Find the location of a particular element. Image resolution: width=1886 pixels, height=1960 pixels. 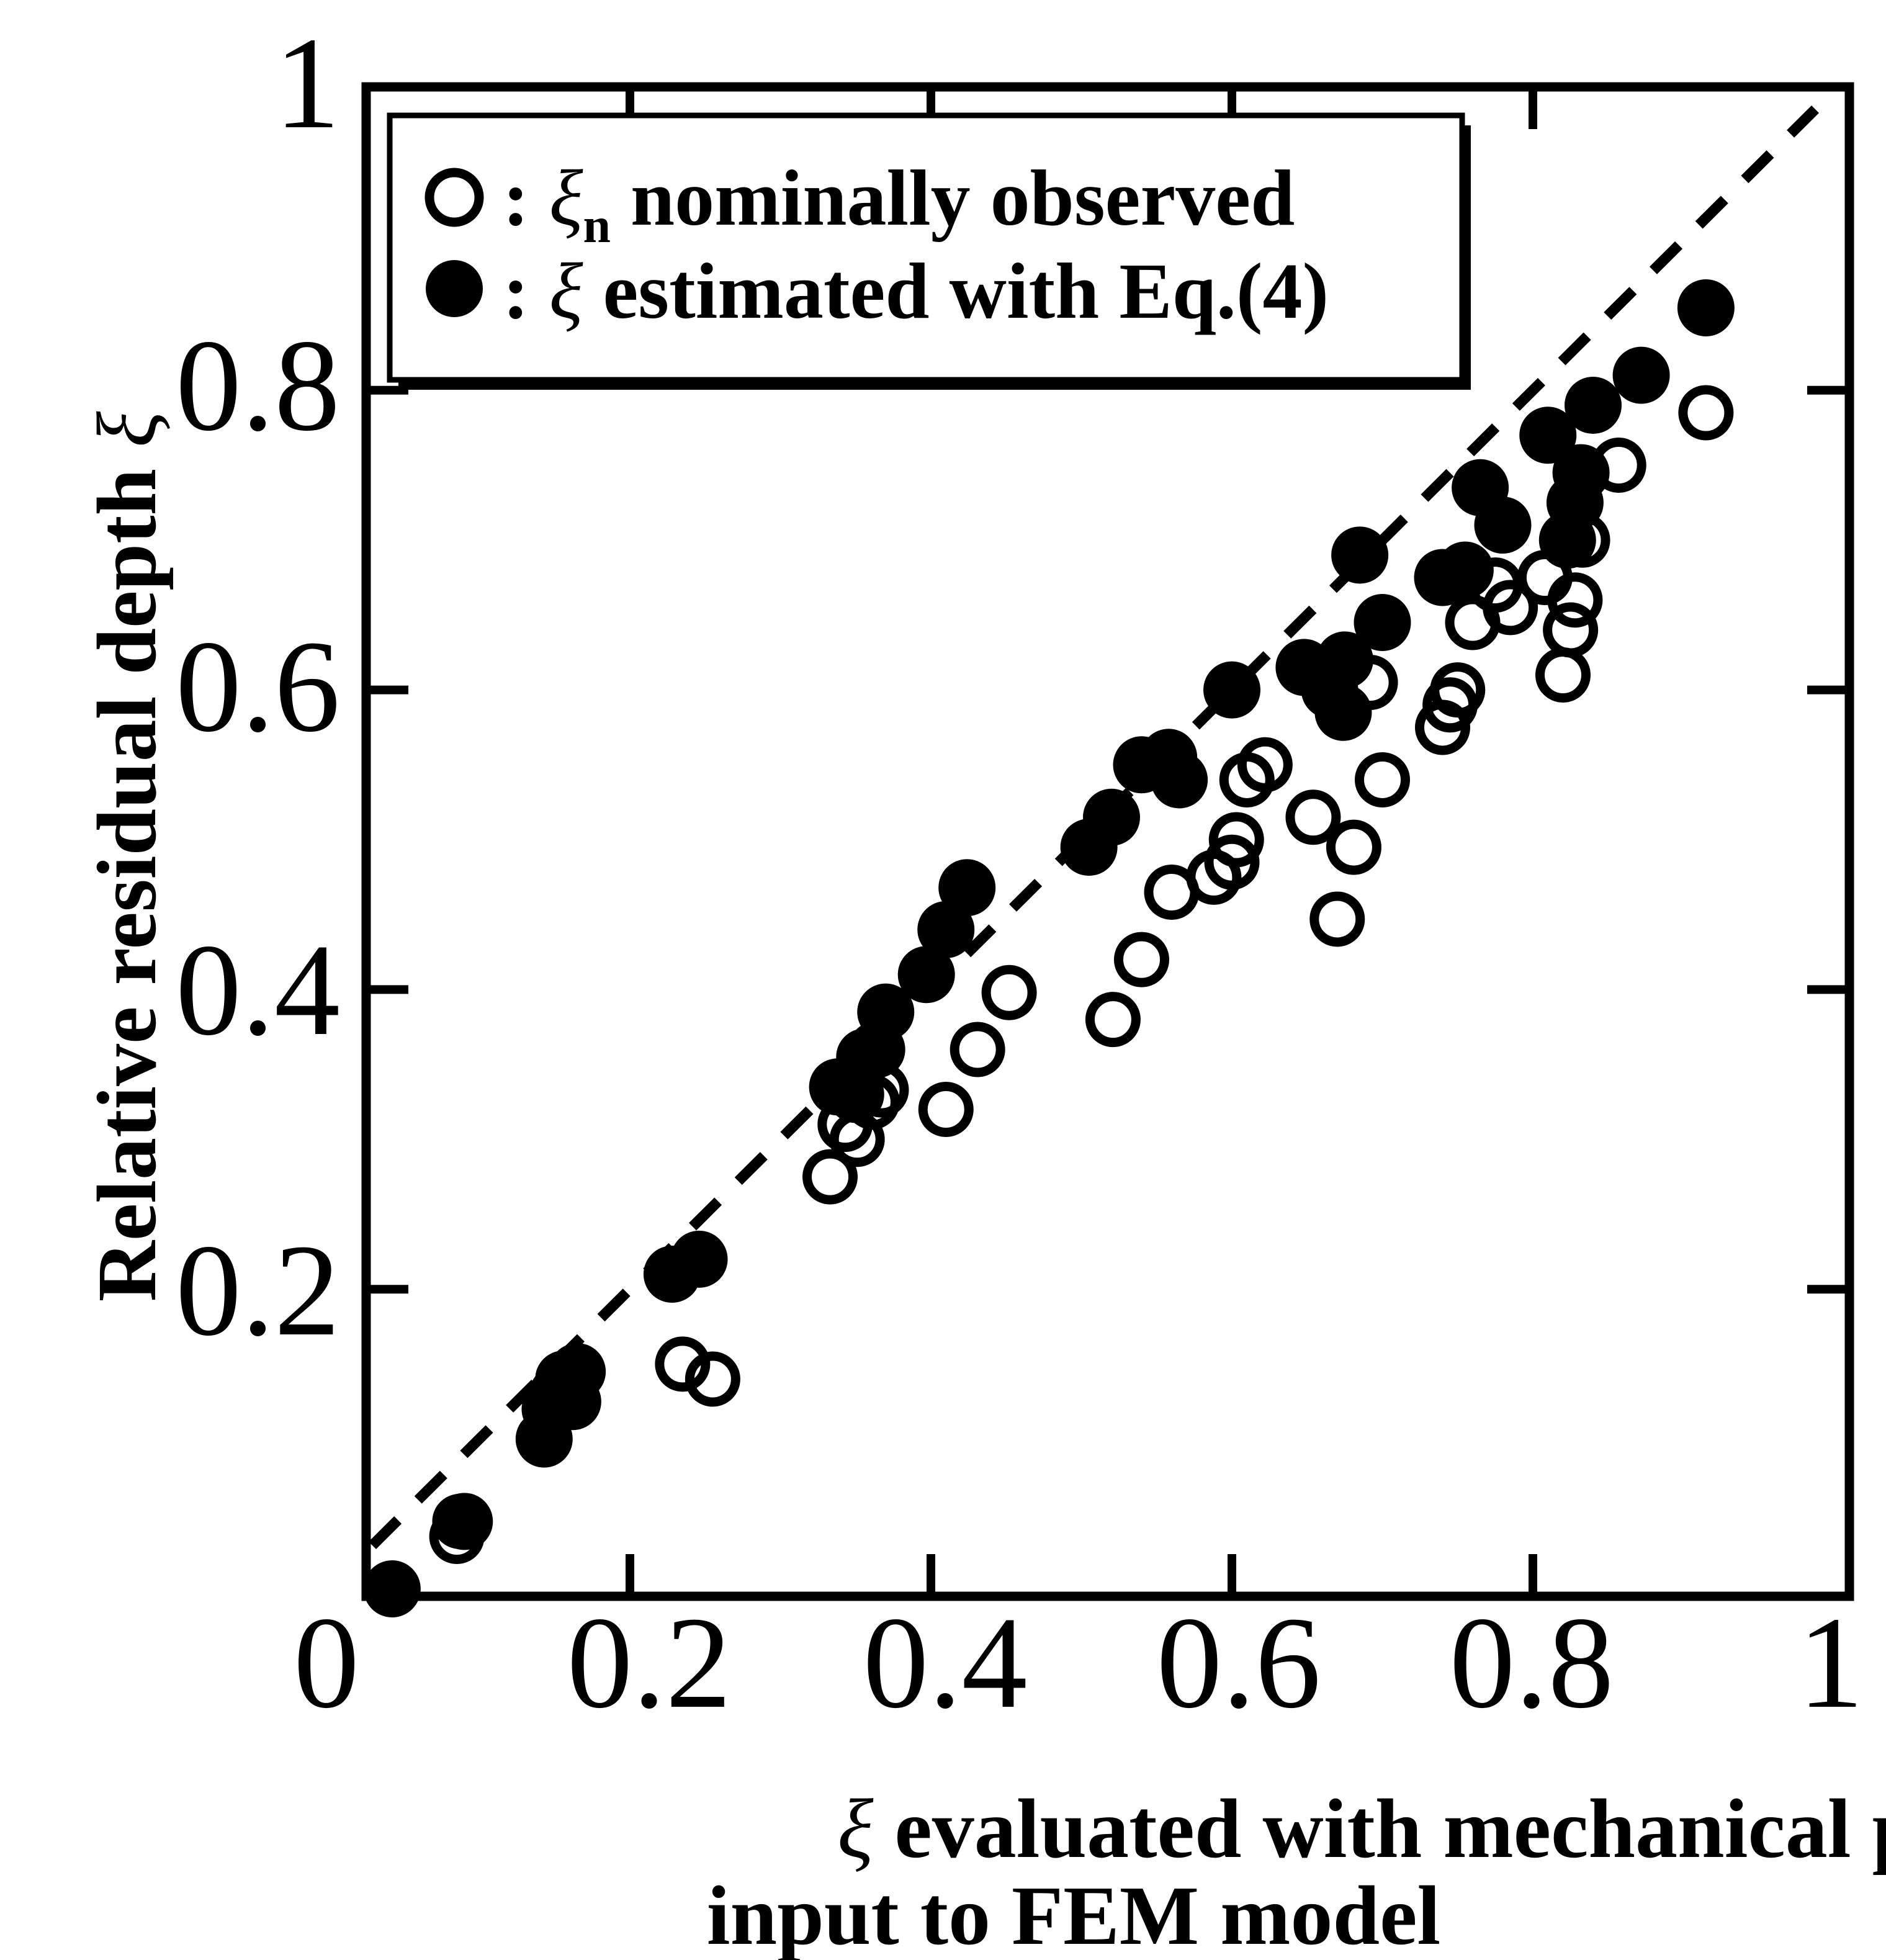

legend-entry-observed: : ξn nominally observed is located at coordinates (899, 203).